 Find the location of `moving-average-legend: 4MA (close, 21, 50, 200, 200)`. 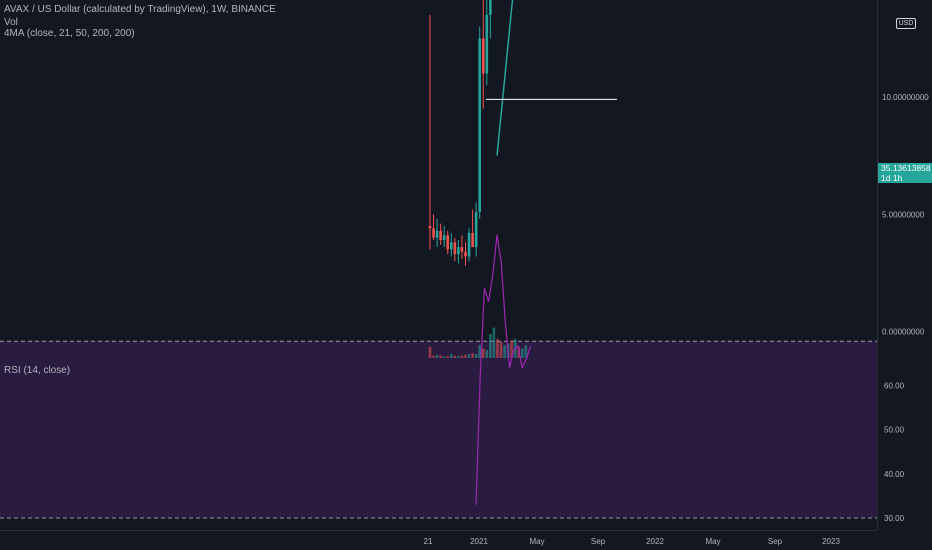

moving-average-legend: 4MA (close, 21, 50, 200, 200) is located at coordinates (69, 33).